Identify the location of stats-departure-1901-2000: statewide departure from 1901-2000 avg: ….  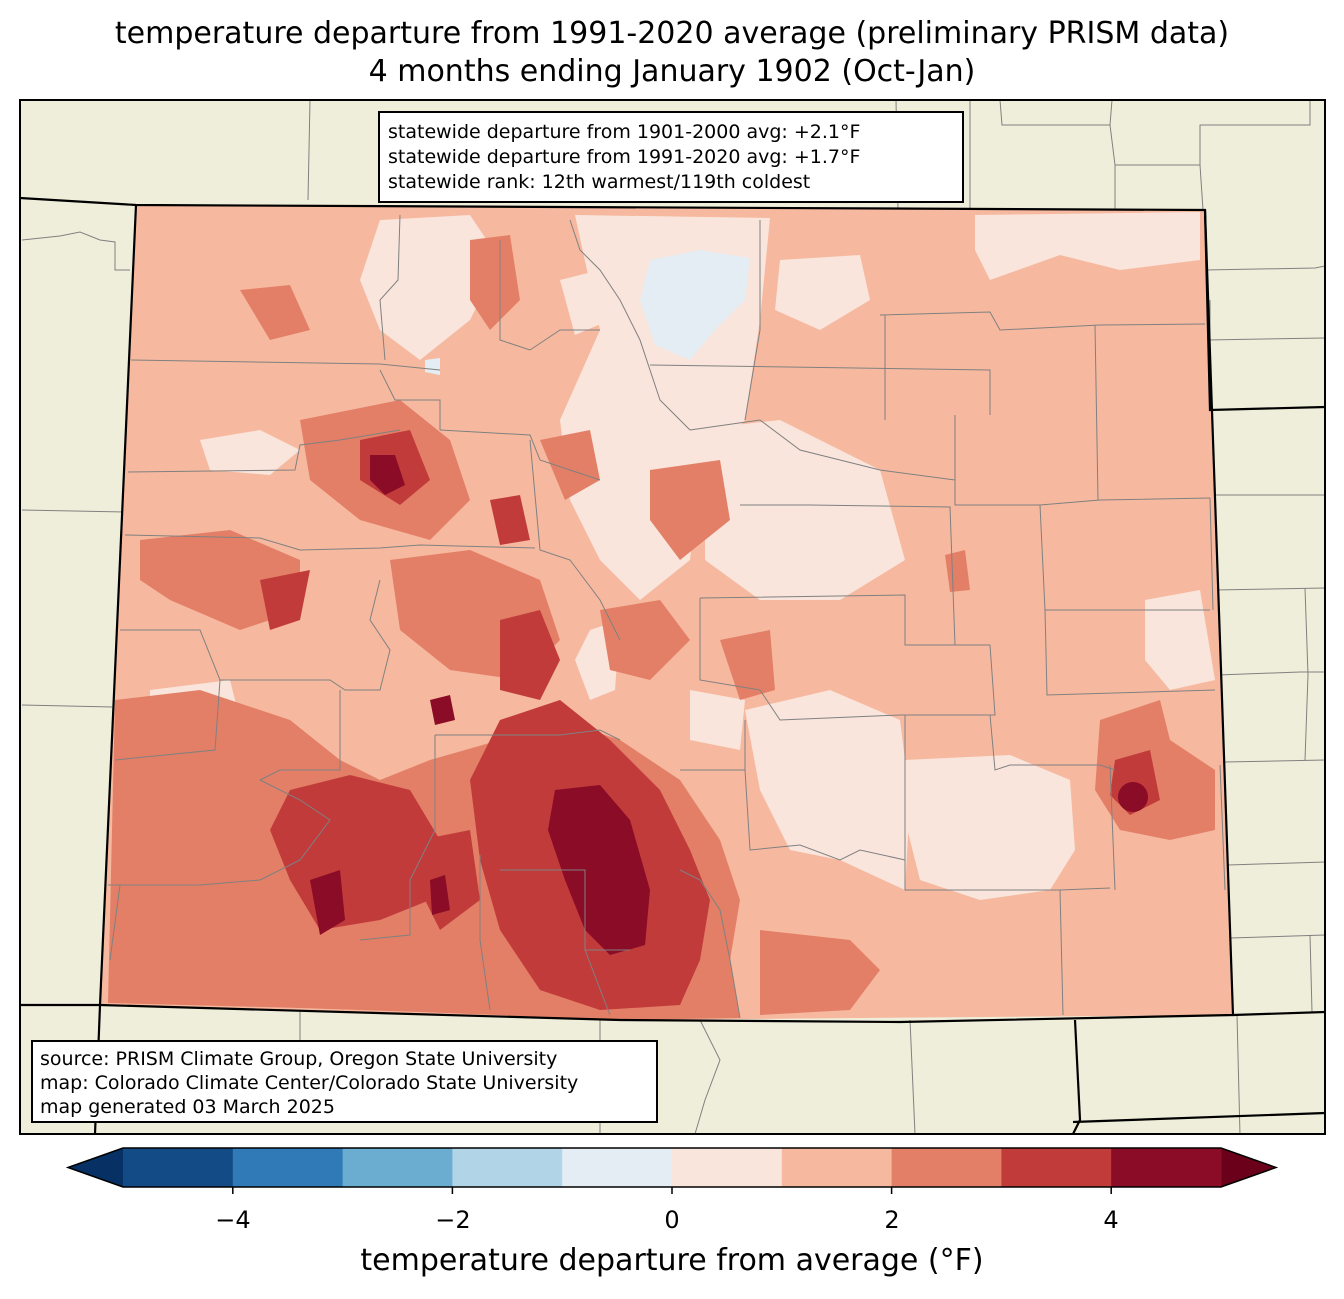
(624, 132).